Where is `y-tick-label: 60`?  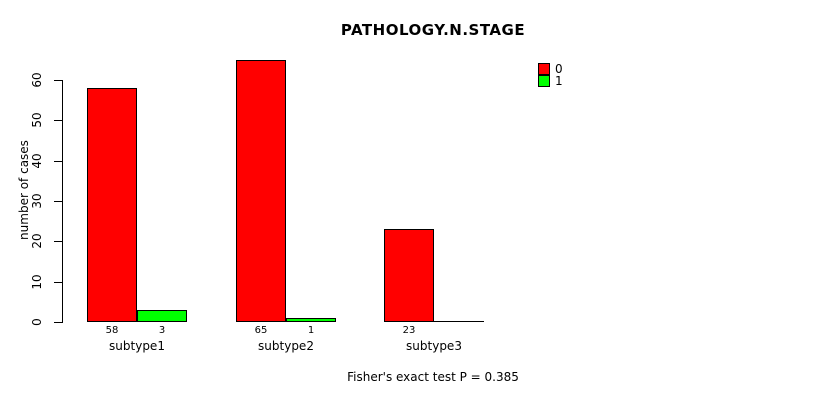 y-tick-label: 60 is located at coordinates (37, 80).